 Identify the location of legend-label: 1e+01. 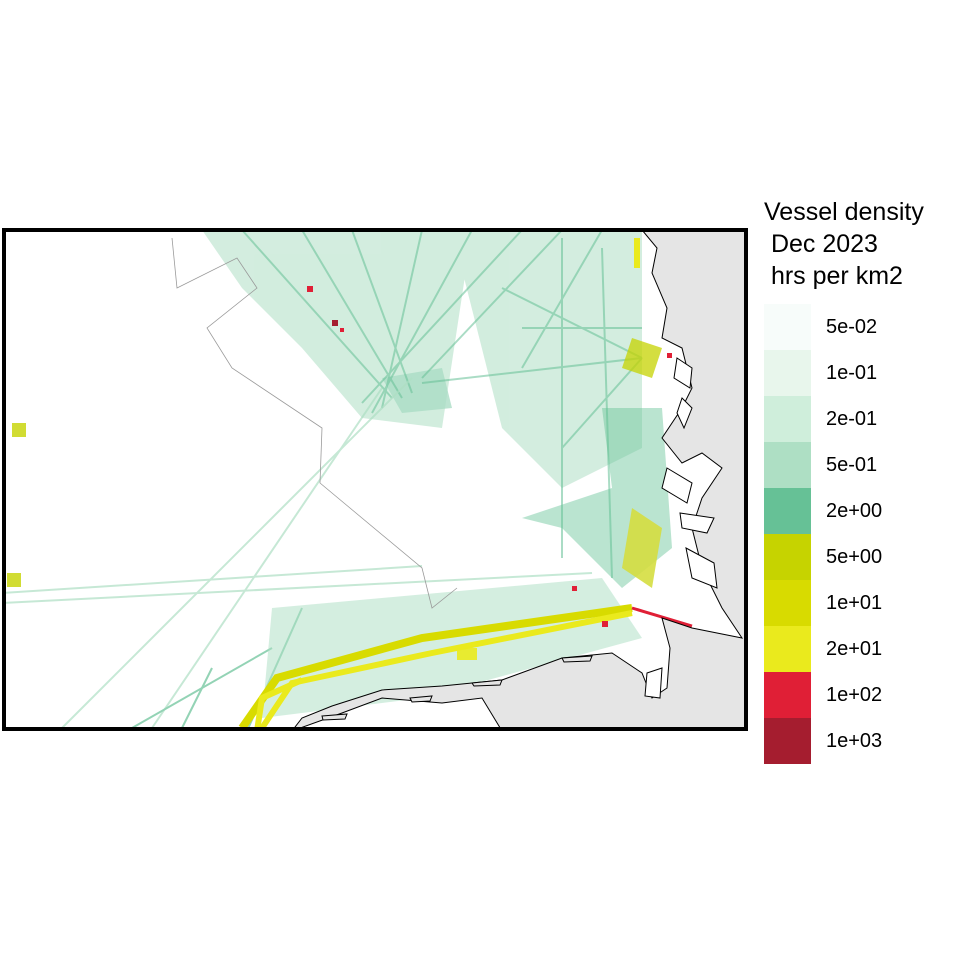
(854, 603).